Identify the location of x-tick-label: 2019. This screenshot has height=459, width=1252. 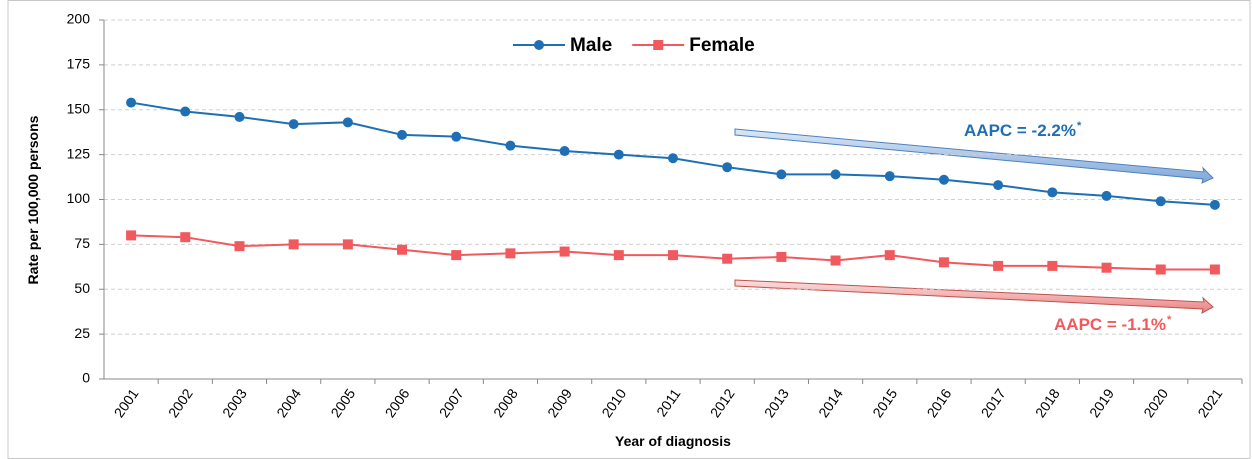
(1101, 403).